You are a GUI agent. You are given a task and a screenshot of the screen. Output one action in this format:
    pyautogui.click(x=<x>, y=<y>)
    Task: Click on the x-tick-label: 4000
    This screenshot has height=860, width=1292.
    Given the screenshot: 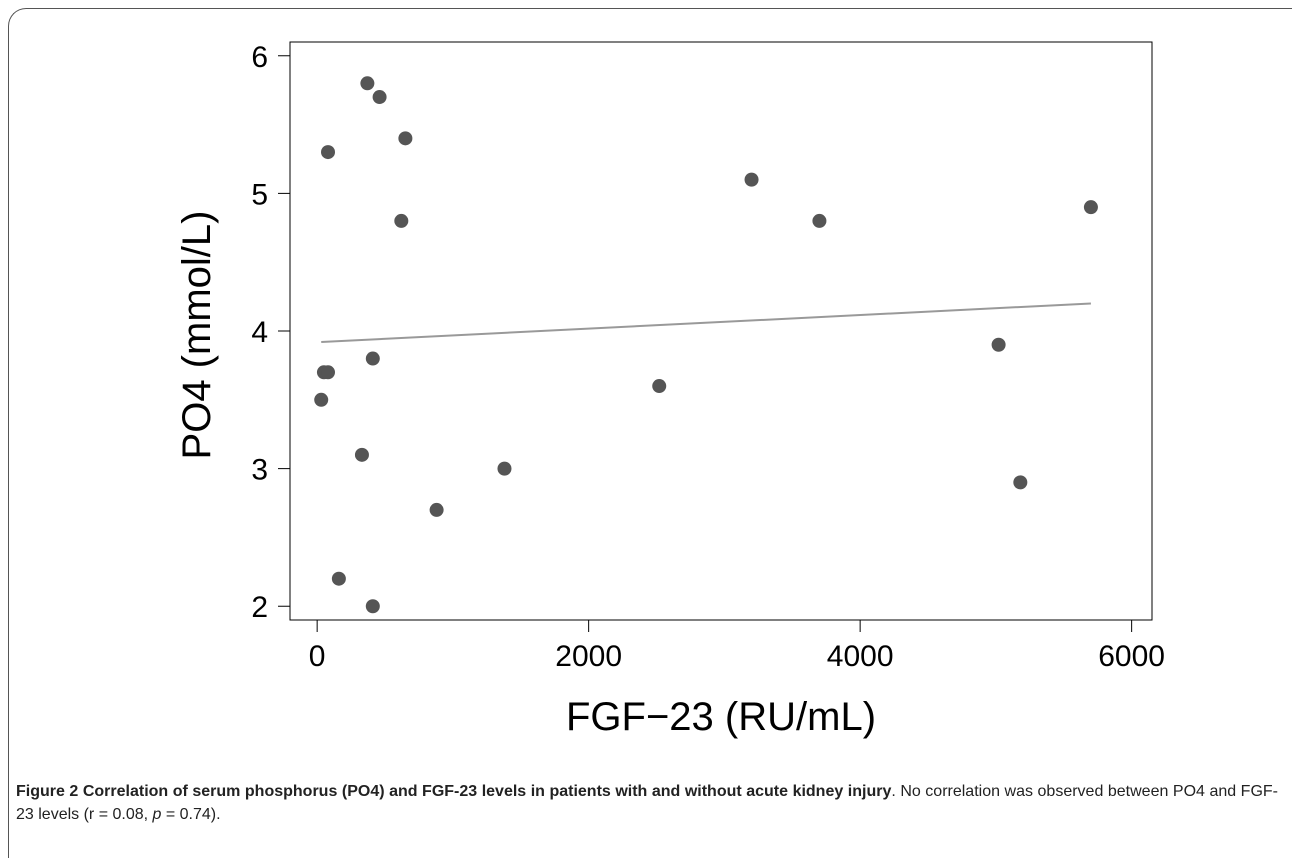 What is the action you would take?
    pyautogui.click(x=860, y=656)
    